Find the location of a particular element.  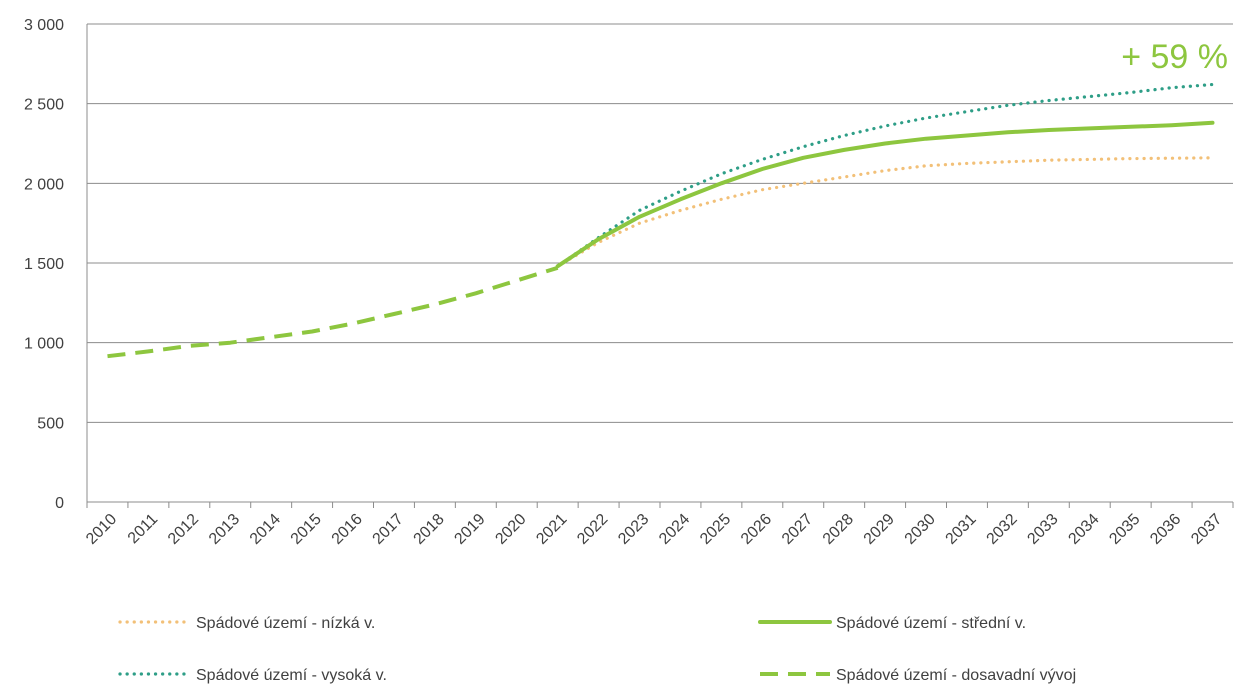

growth-annotation: + 59 % is located at coordinates (1174, 57).